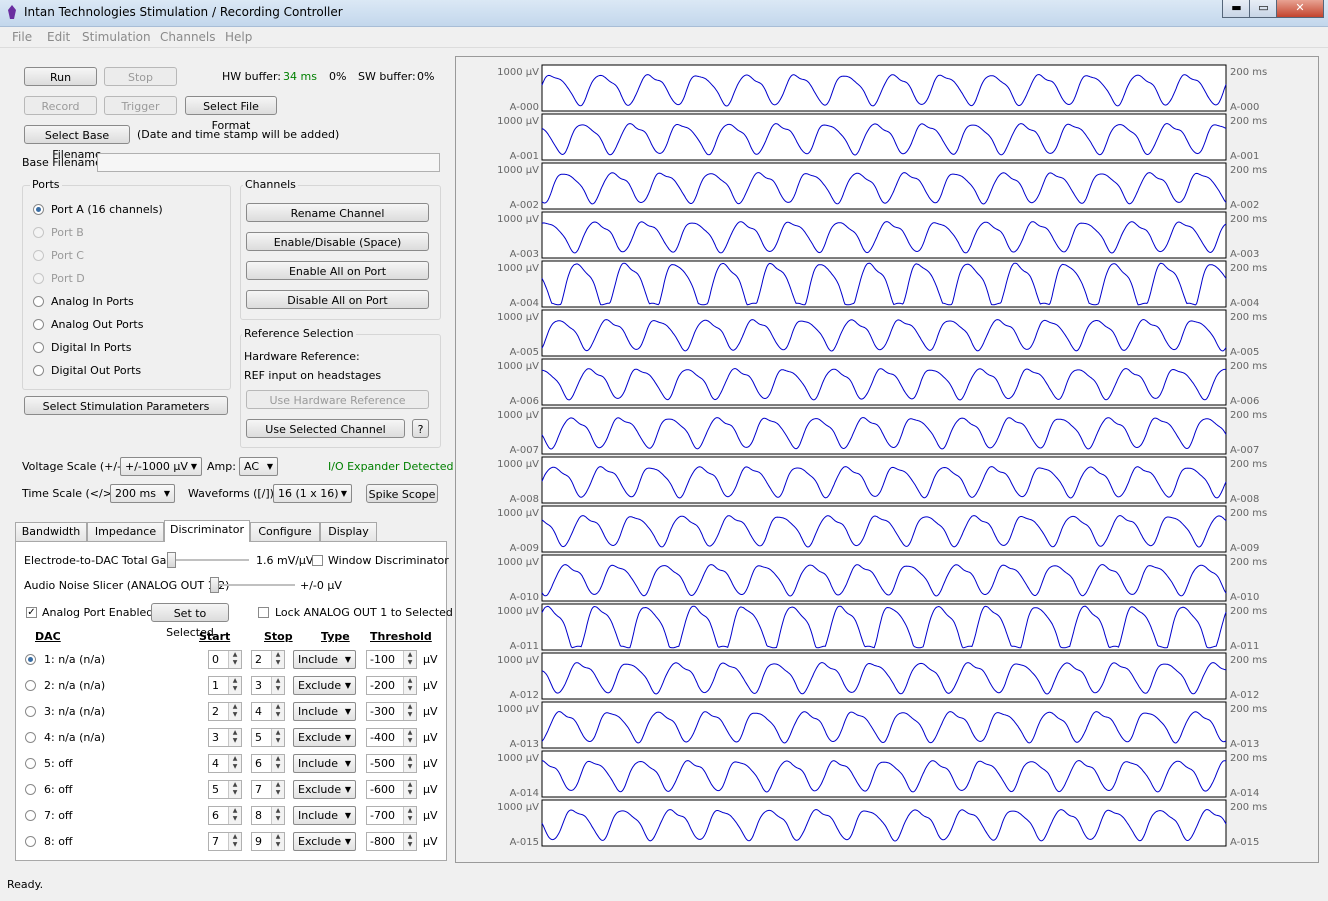  What do you see at coordinates (268, 763) in the screenshot?
I see `stop-spinbox: 6 ▲ ▼` at bounding box center [268, 763].